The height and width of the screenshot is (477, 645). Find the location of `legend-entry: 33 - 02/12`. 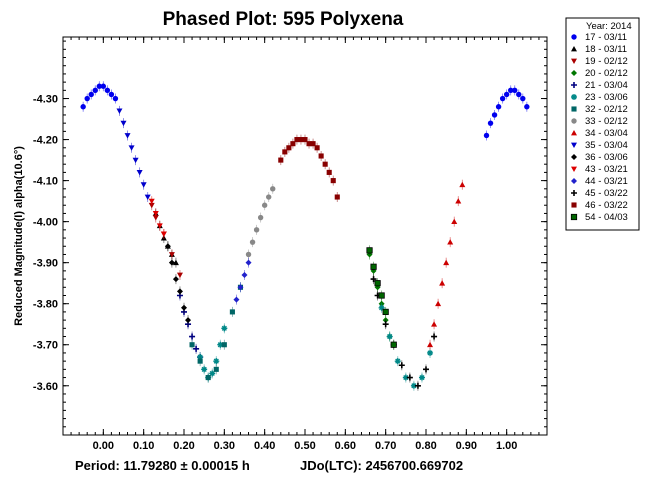

legend-entry: 33 - 02/12 is located at coordinates (606, 121).